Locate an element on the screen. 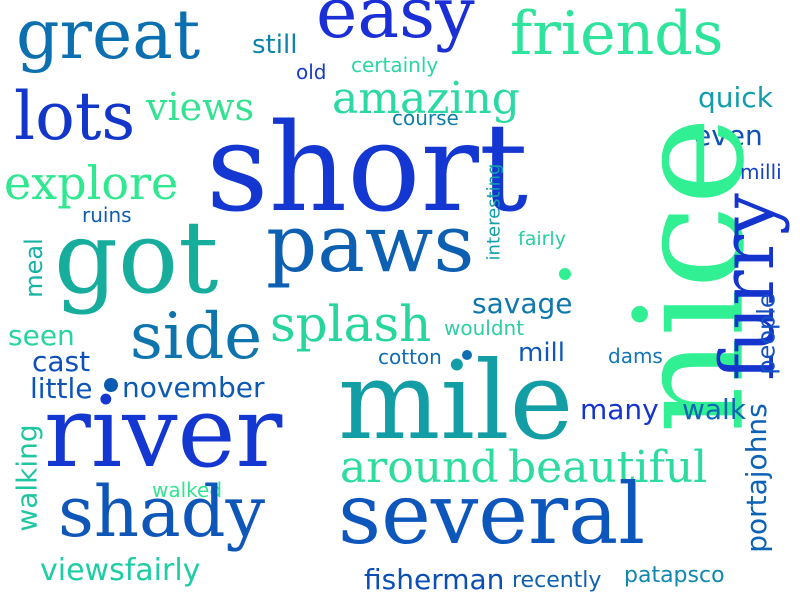 This screenshot has width=800, height=600. word-interesting: interesting is located at coordinates (494, 212).